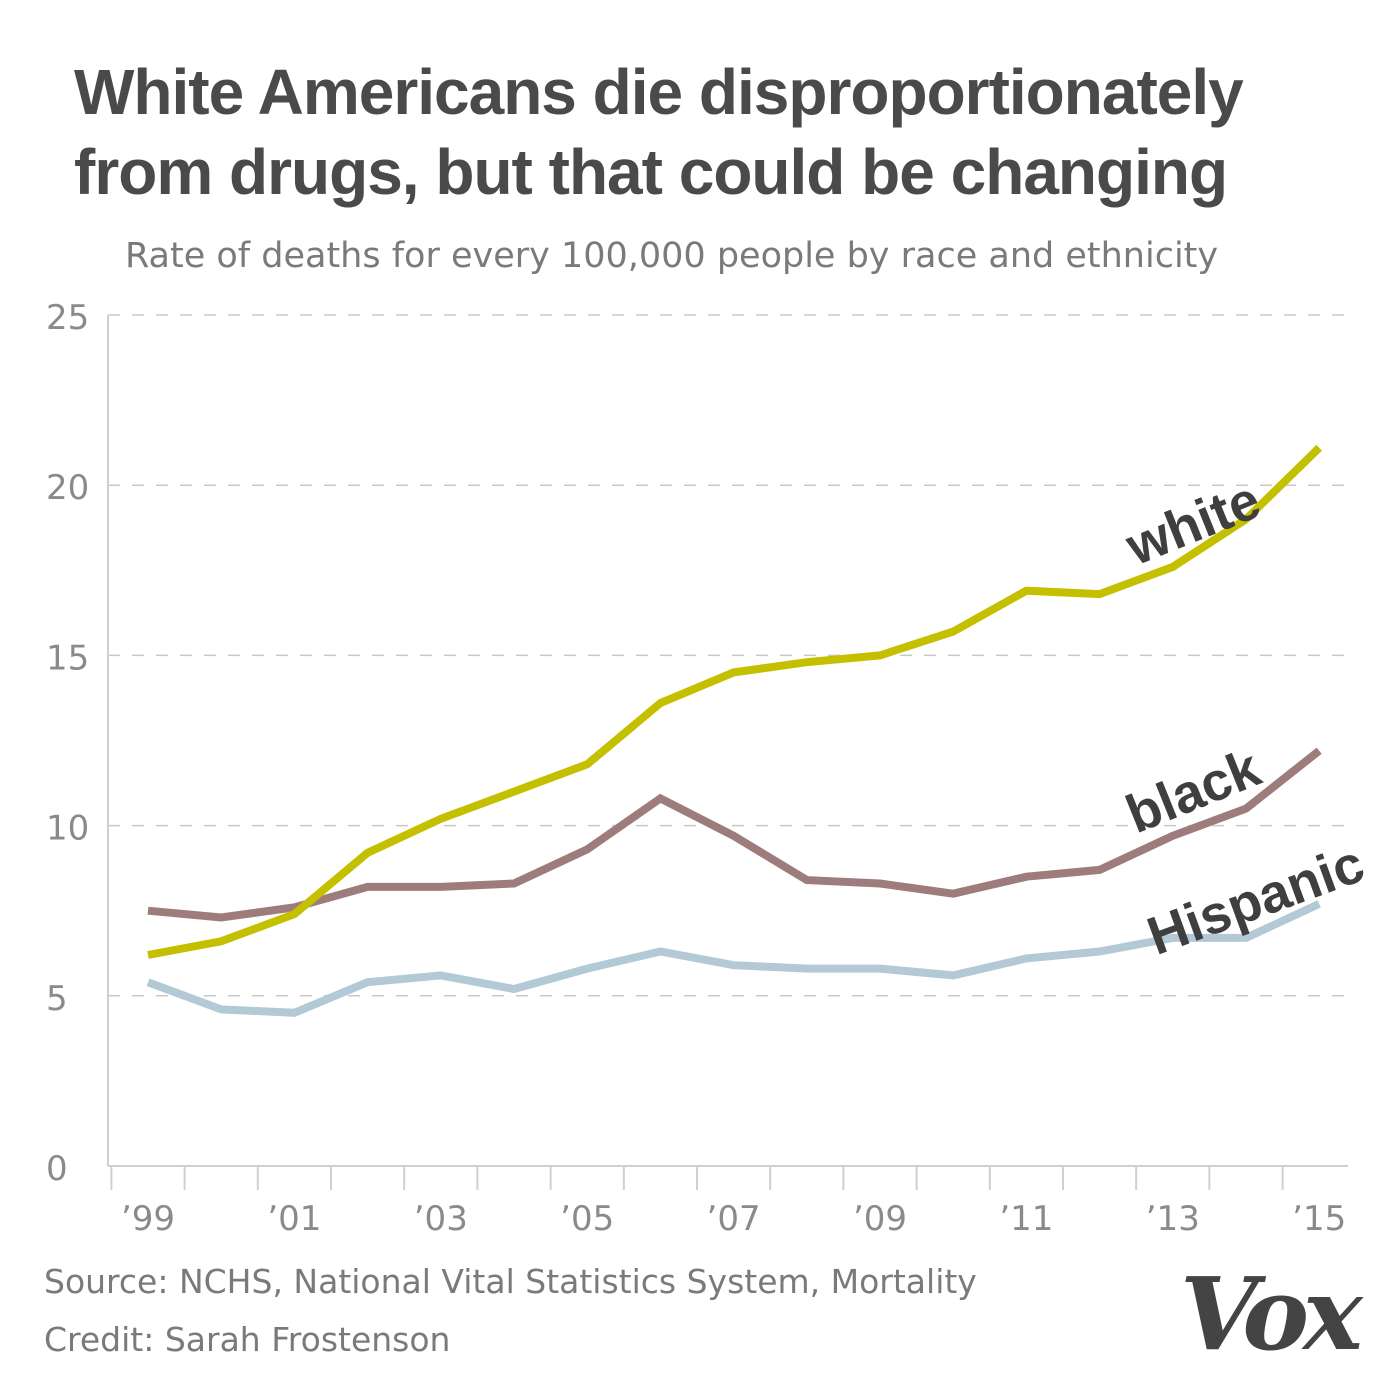 The width and height of the screenshot is (1400, 1399). What do you see at coordinates (247, 1339) in the screenshot?
I see `credit-note: Credit: Sarah Frostenson` at bounding box center [247, 1339].